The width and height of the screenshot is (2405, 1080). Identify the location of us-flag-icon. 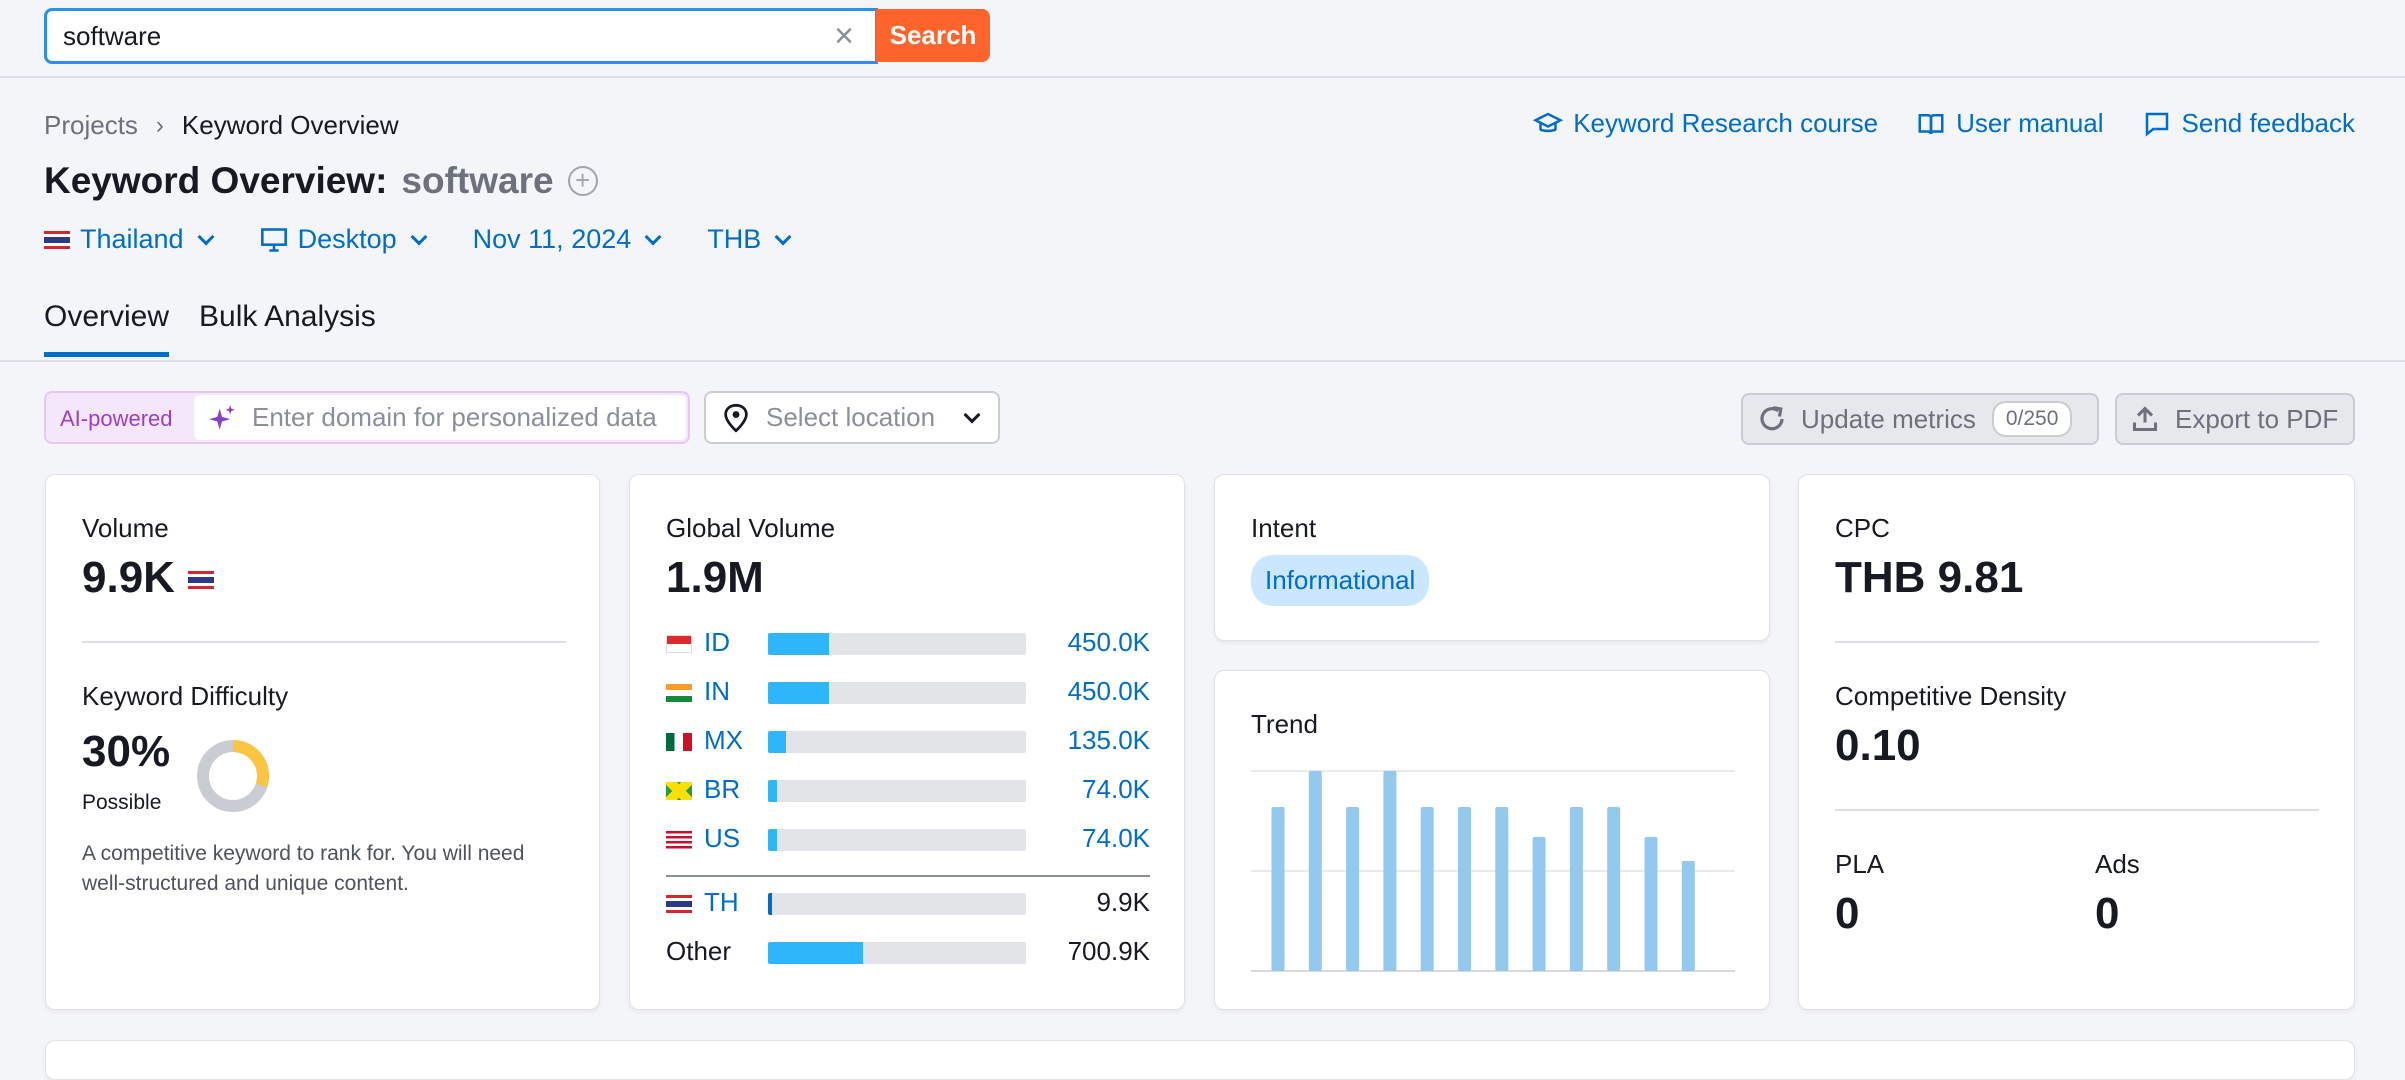
(679, 840).